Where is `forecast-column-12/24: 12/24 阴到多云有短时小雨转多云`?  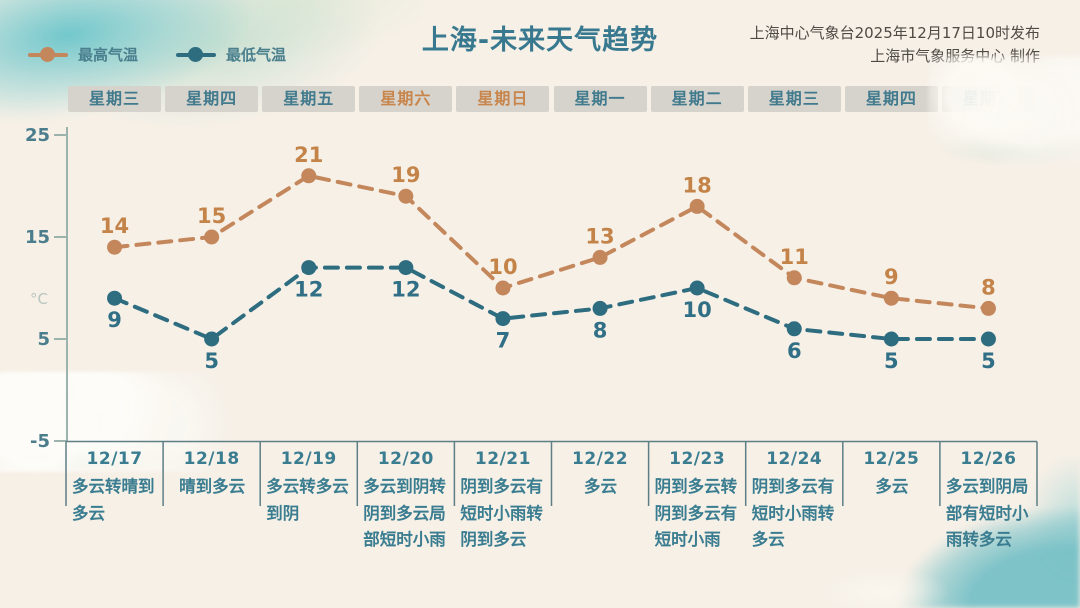
forecast-column-12/24: 12/24 阴到多云有短时小雨转多云 is located at coordinates (794, 500).